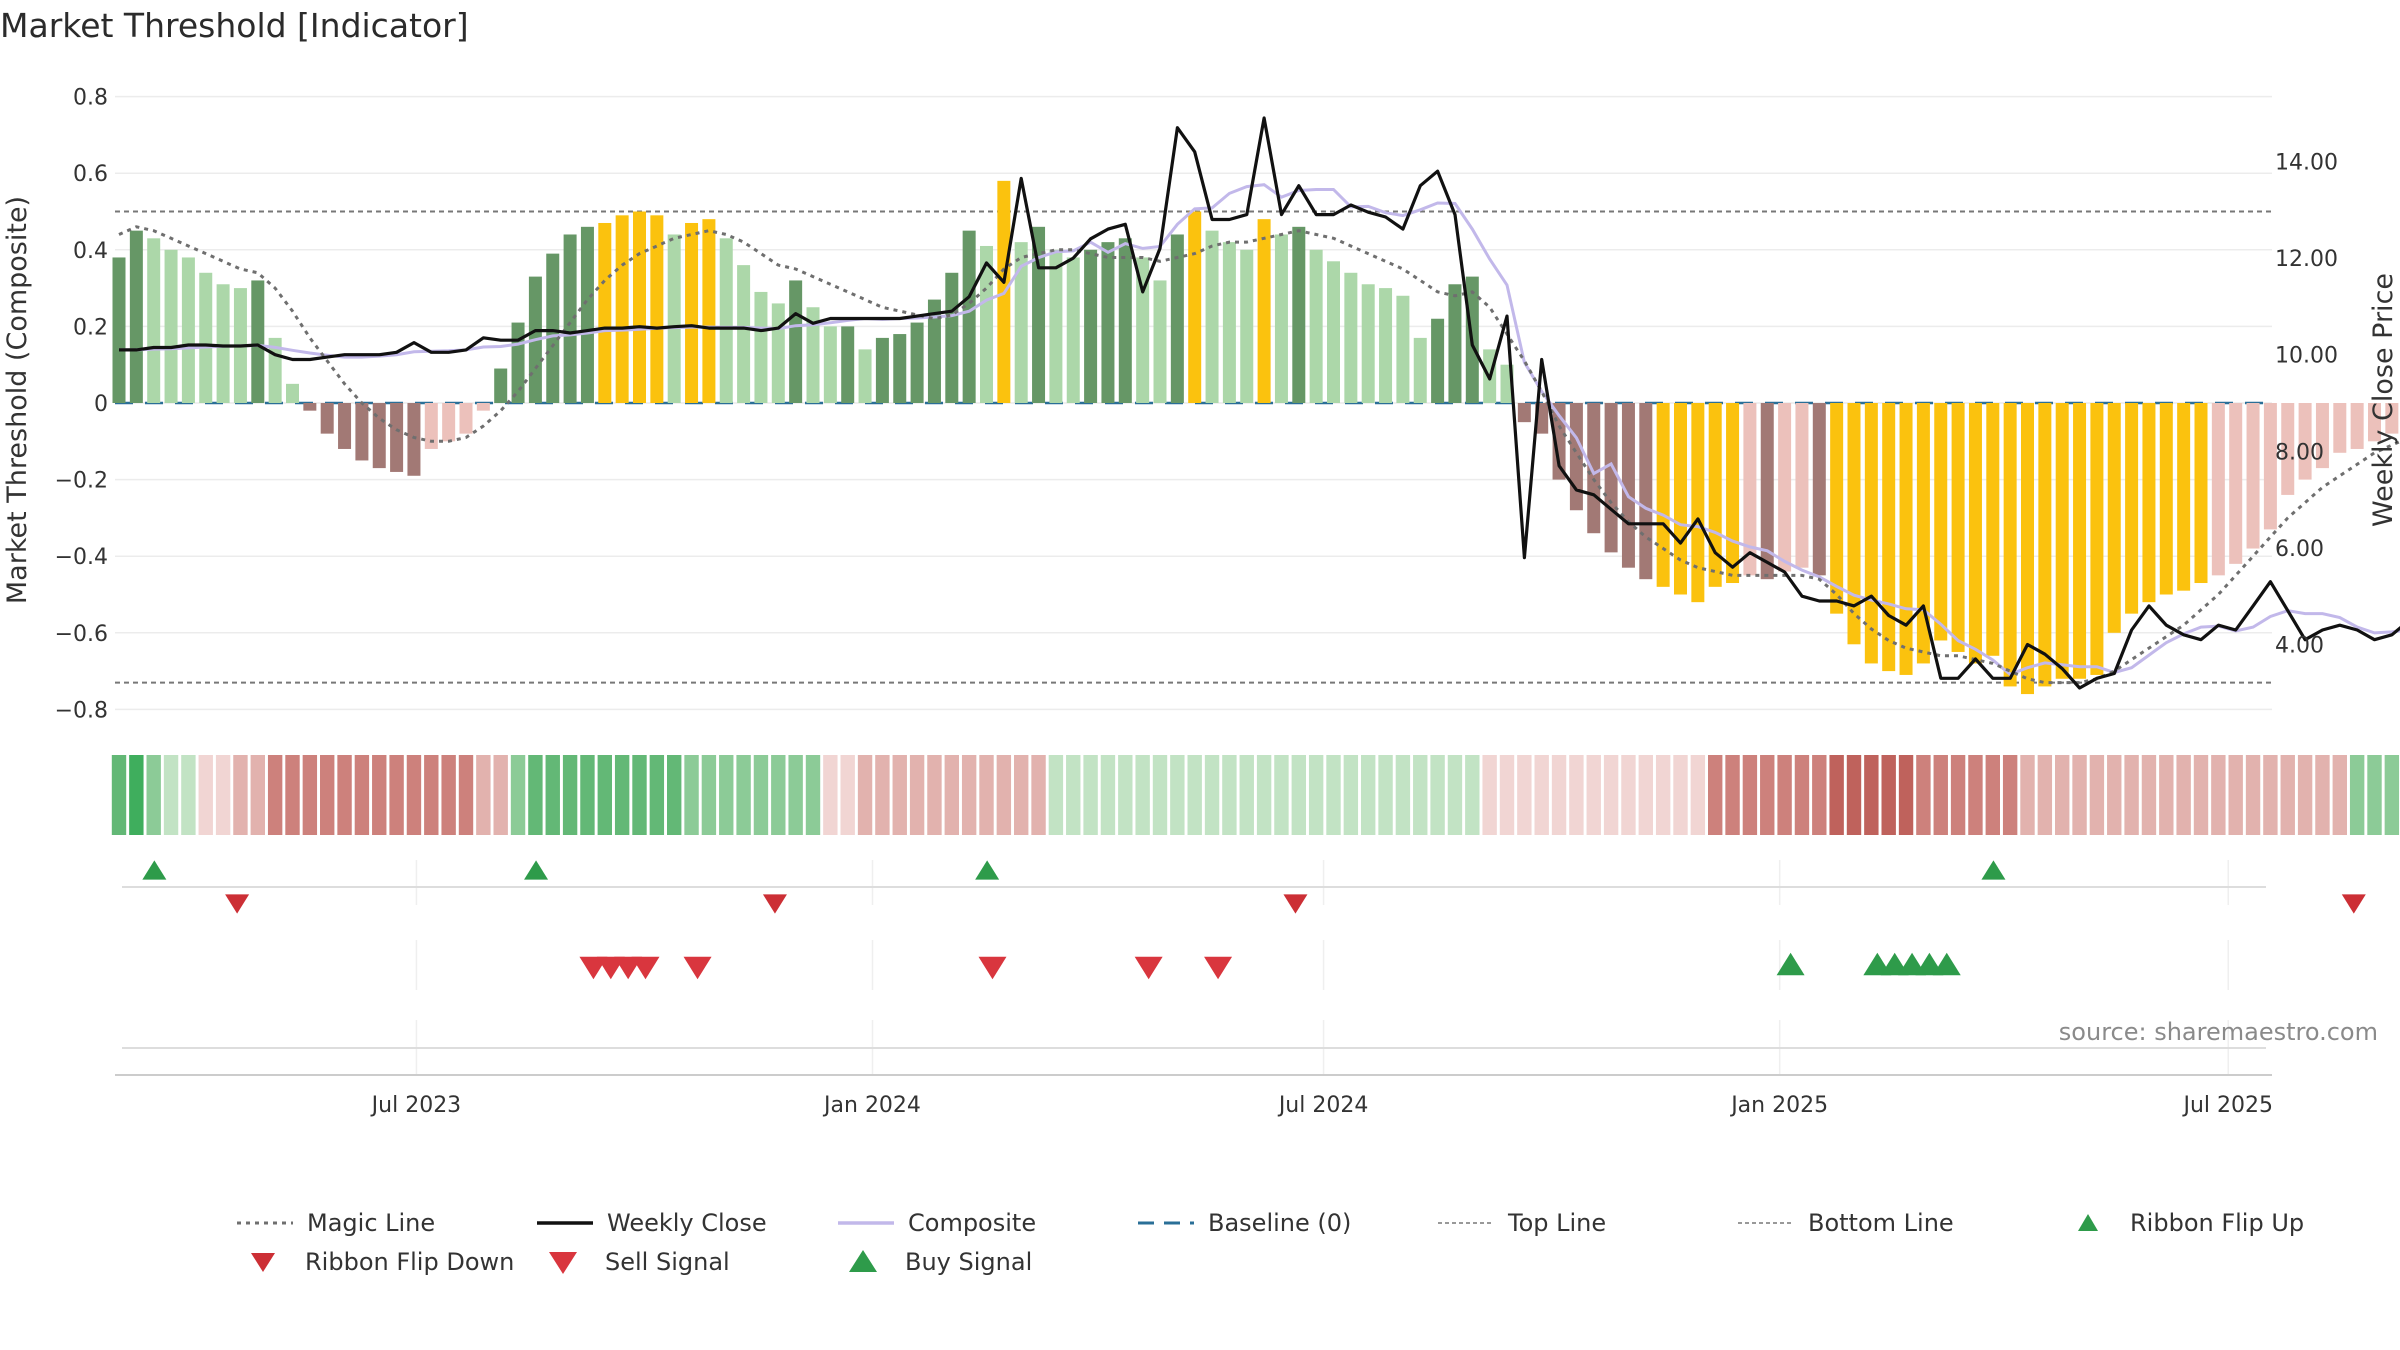 Image resolution: width=2400 pixels, height=1350 pixels. Describe the element at coordinates (1254, 920) in the screenshot. I see `signal-markers` at that location.